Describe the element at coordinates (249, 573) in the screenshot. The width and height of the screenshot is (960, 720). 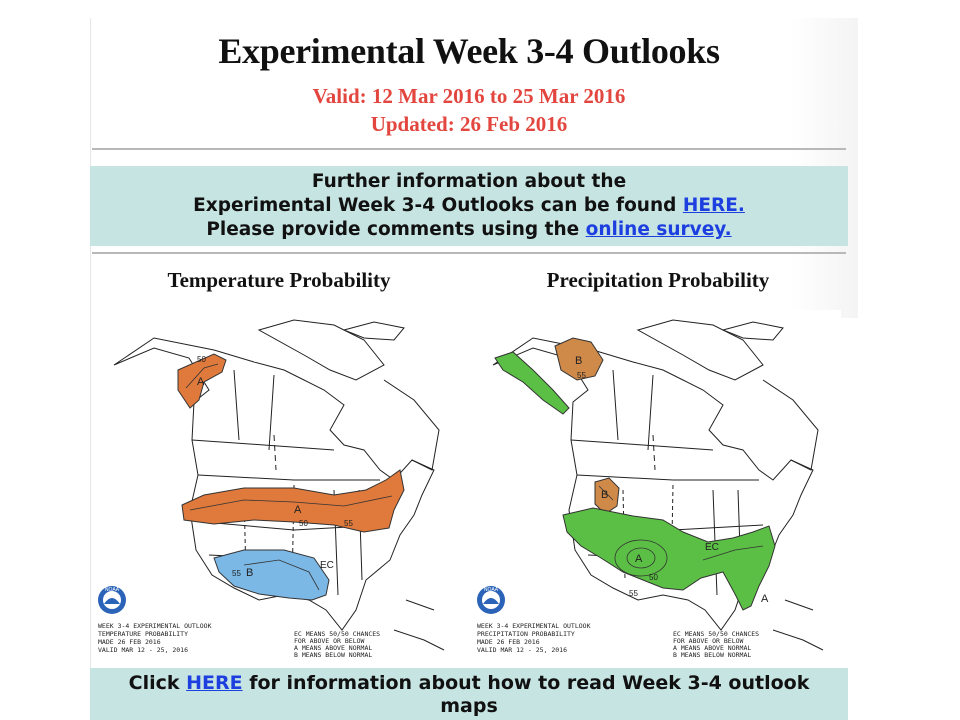
I see `temp-south-below-label: B` at that location.